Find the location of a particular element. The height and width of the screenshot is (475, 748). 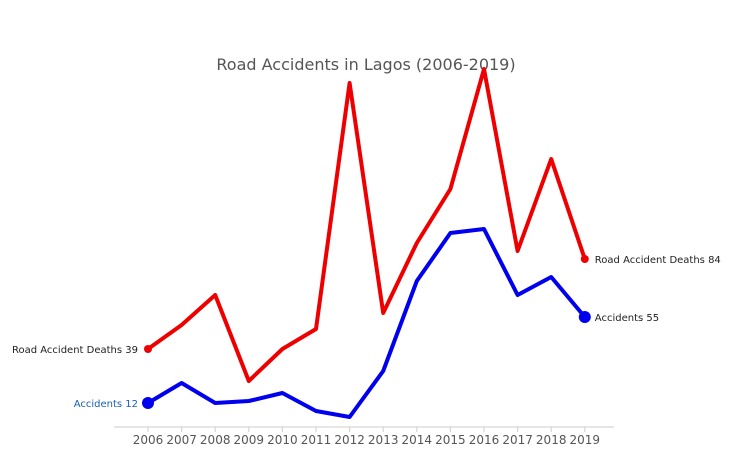

x-tick-label-2009: 2009 is located at coordinates (249, 440).